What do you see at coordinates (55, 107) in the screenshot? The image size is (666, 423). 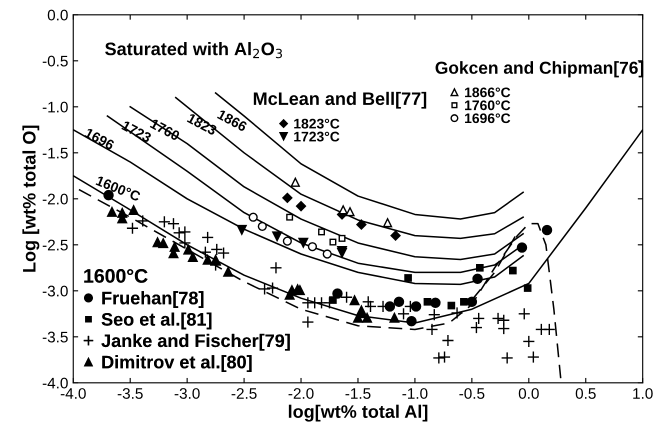 I see `y-tick-label: -1.0` at bounding box center [55, 107].